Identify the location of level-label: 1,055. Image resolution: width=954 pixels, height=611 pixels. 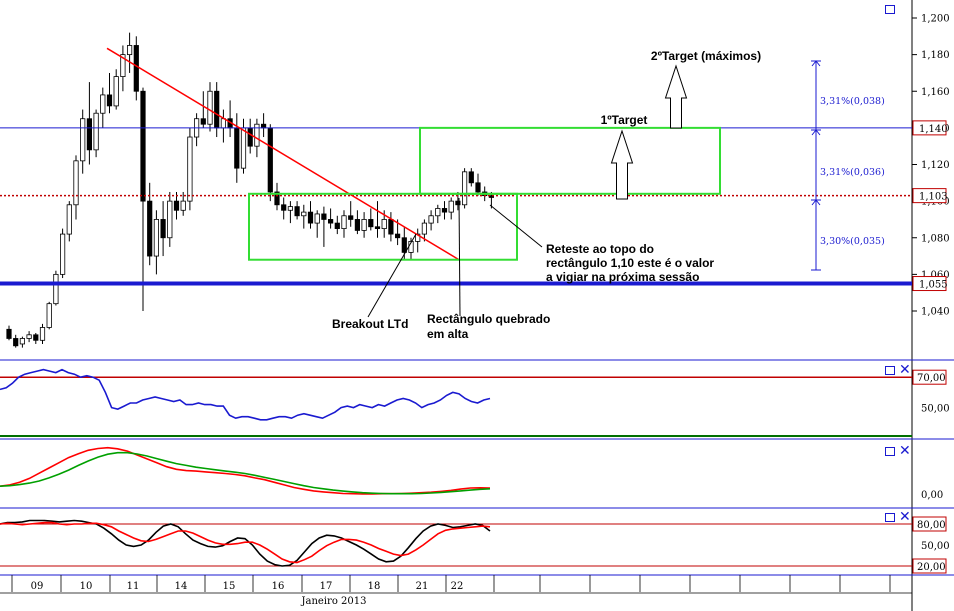
(933, 285).